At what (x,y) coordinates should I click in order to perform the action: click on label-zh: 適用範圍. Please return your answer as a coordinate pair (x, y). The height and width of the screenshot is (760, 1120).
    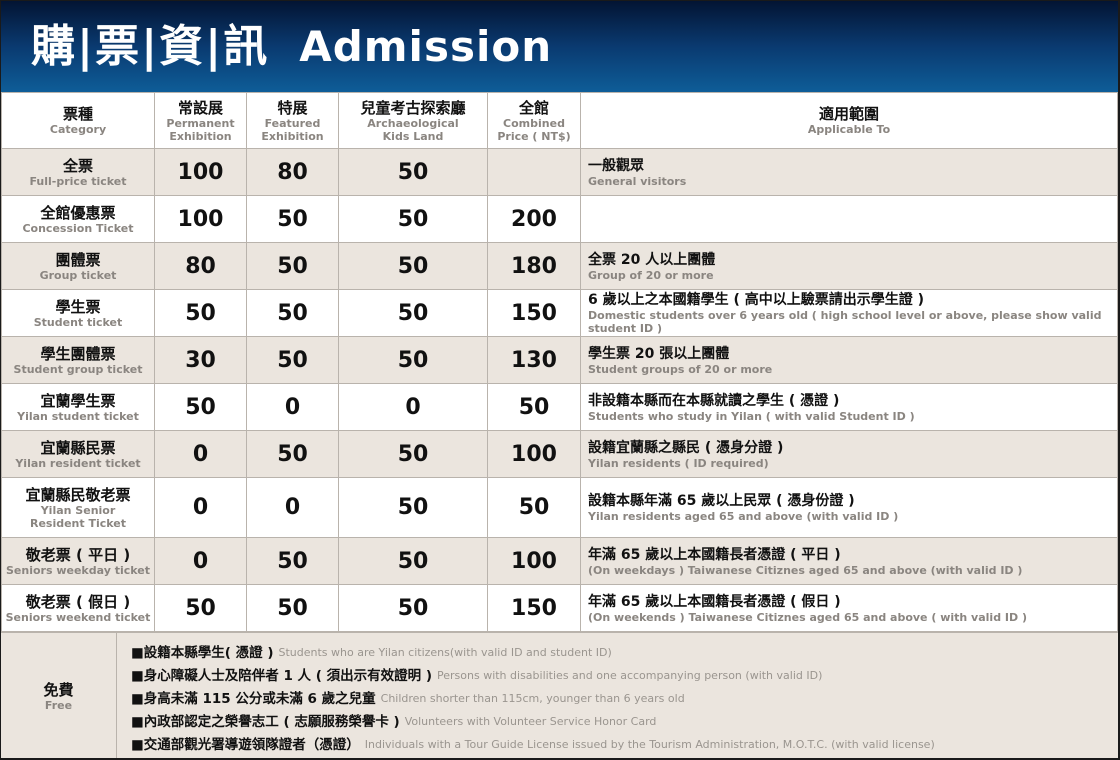
    Looking at the image, I should click on (848, 114).